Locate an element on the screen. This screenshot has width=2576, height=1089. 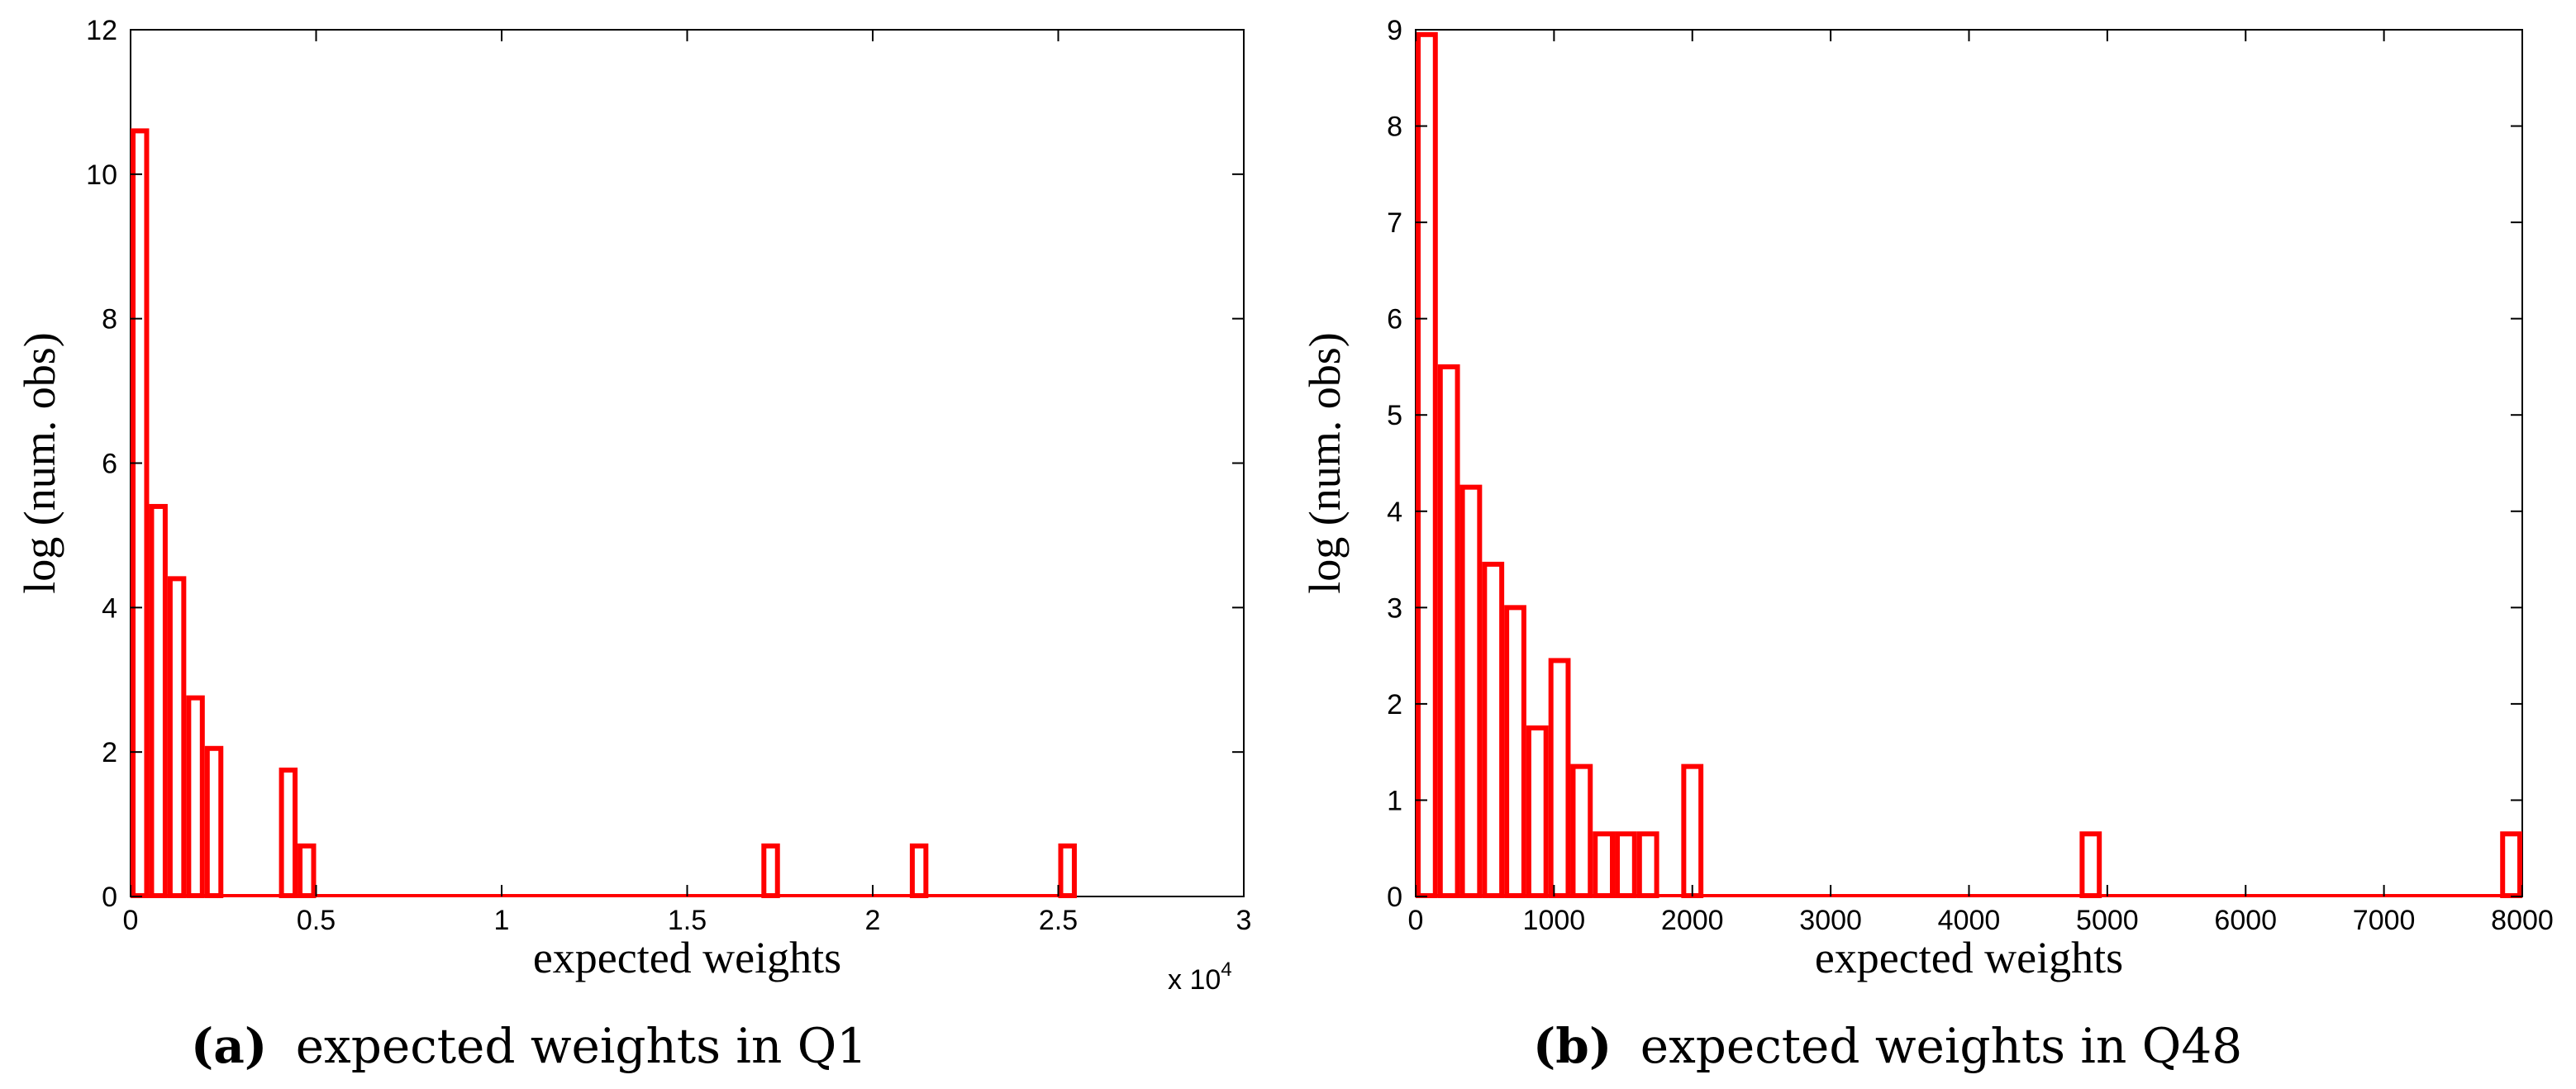
caption-b-tag: (b) is located at coordinates (1573, 1046).